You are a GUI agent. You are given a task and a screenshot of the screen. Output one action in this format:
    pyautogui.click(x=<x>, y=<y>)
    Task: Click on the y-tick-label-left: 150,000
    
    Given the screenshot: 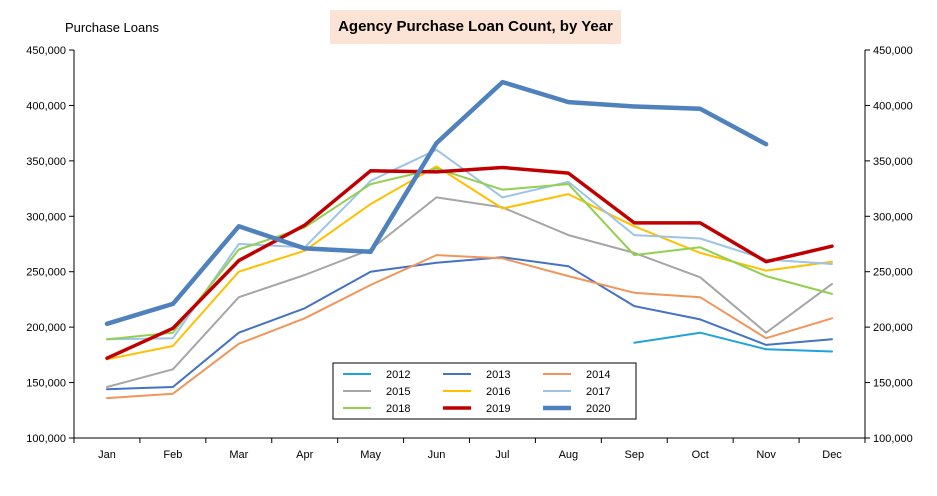 What is the action you would take?
    pyautogui.click(x=46, y=384)
    